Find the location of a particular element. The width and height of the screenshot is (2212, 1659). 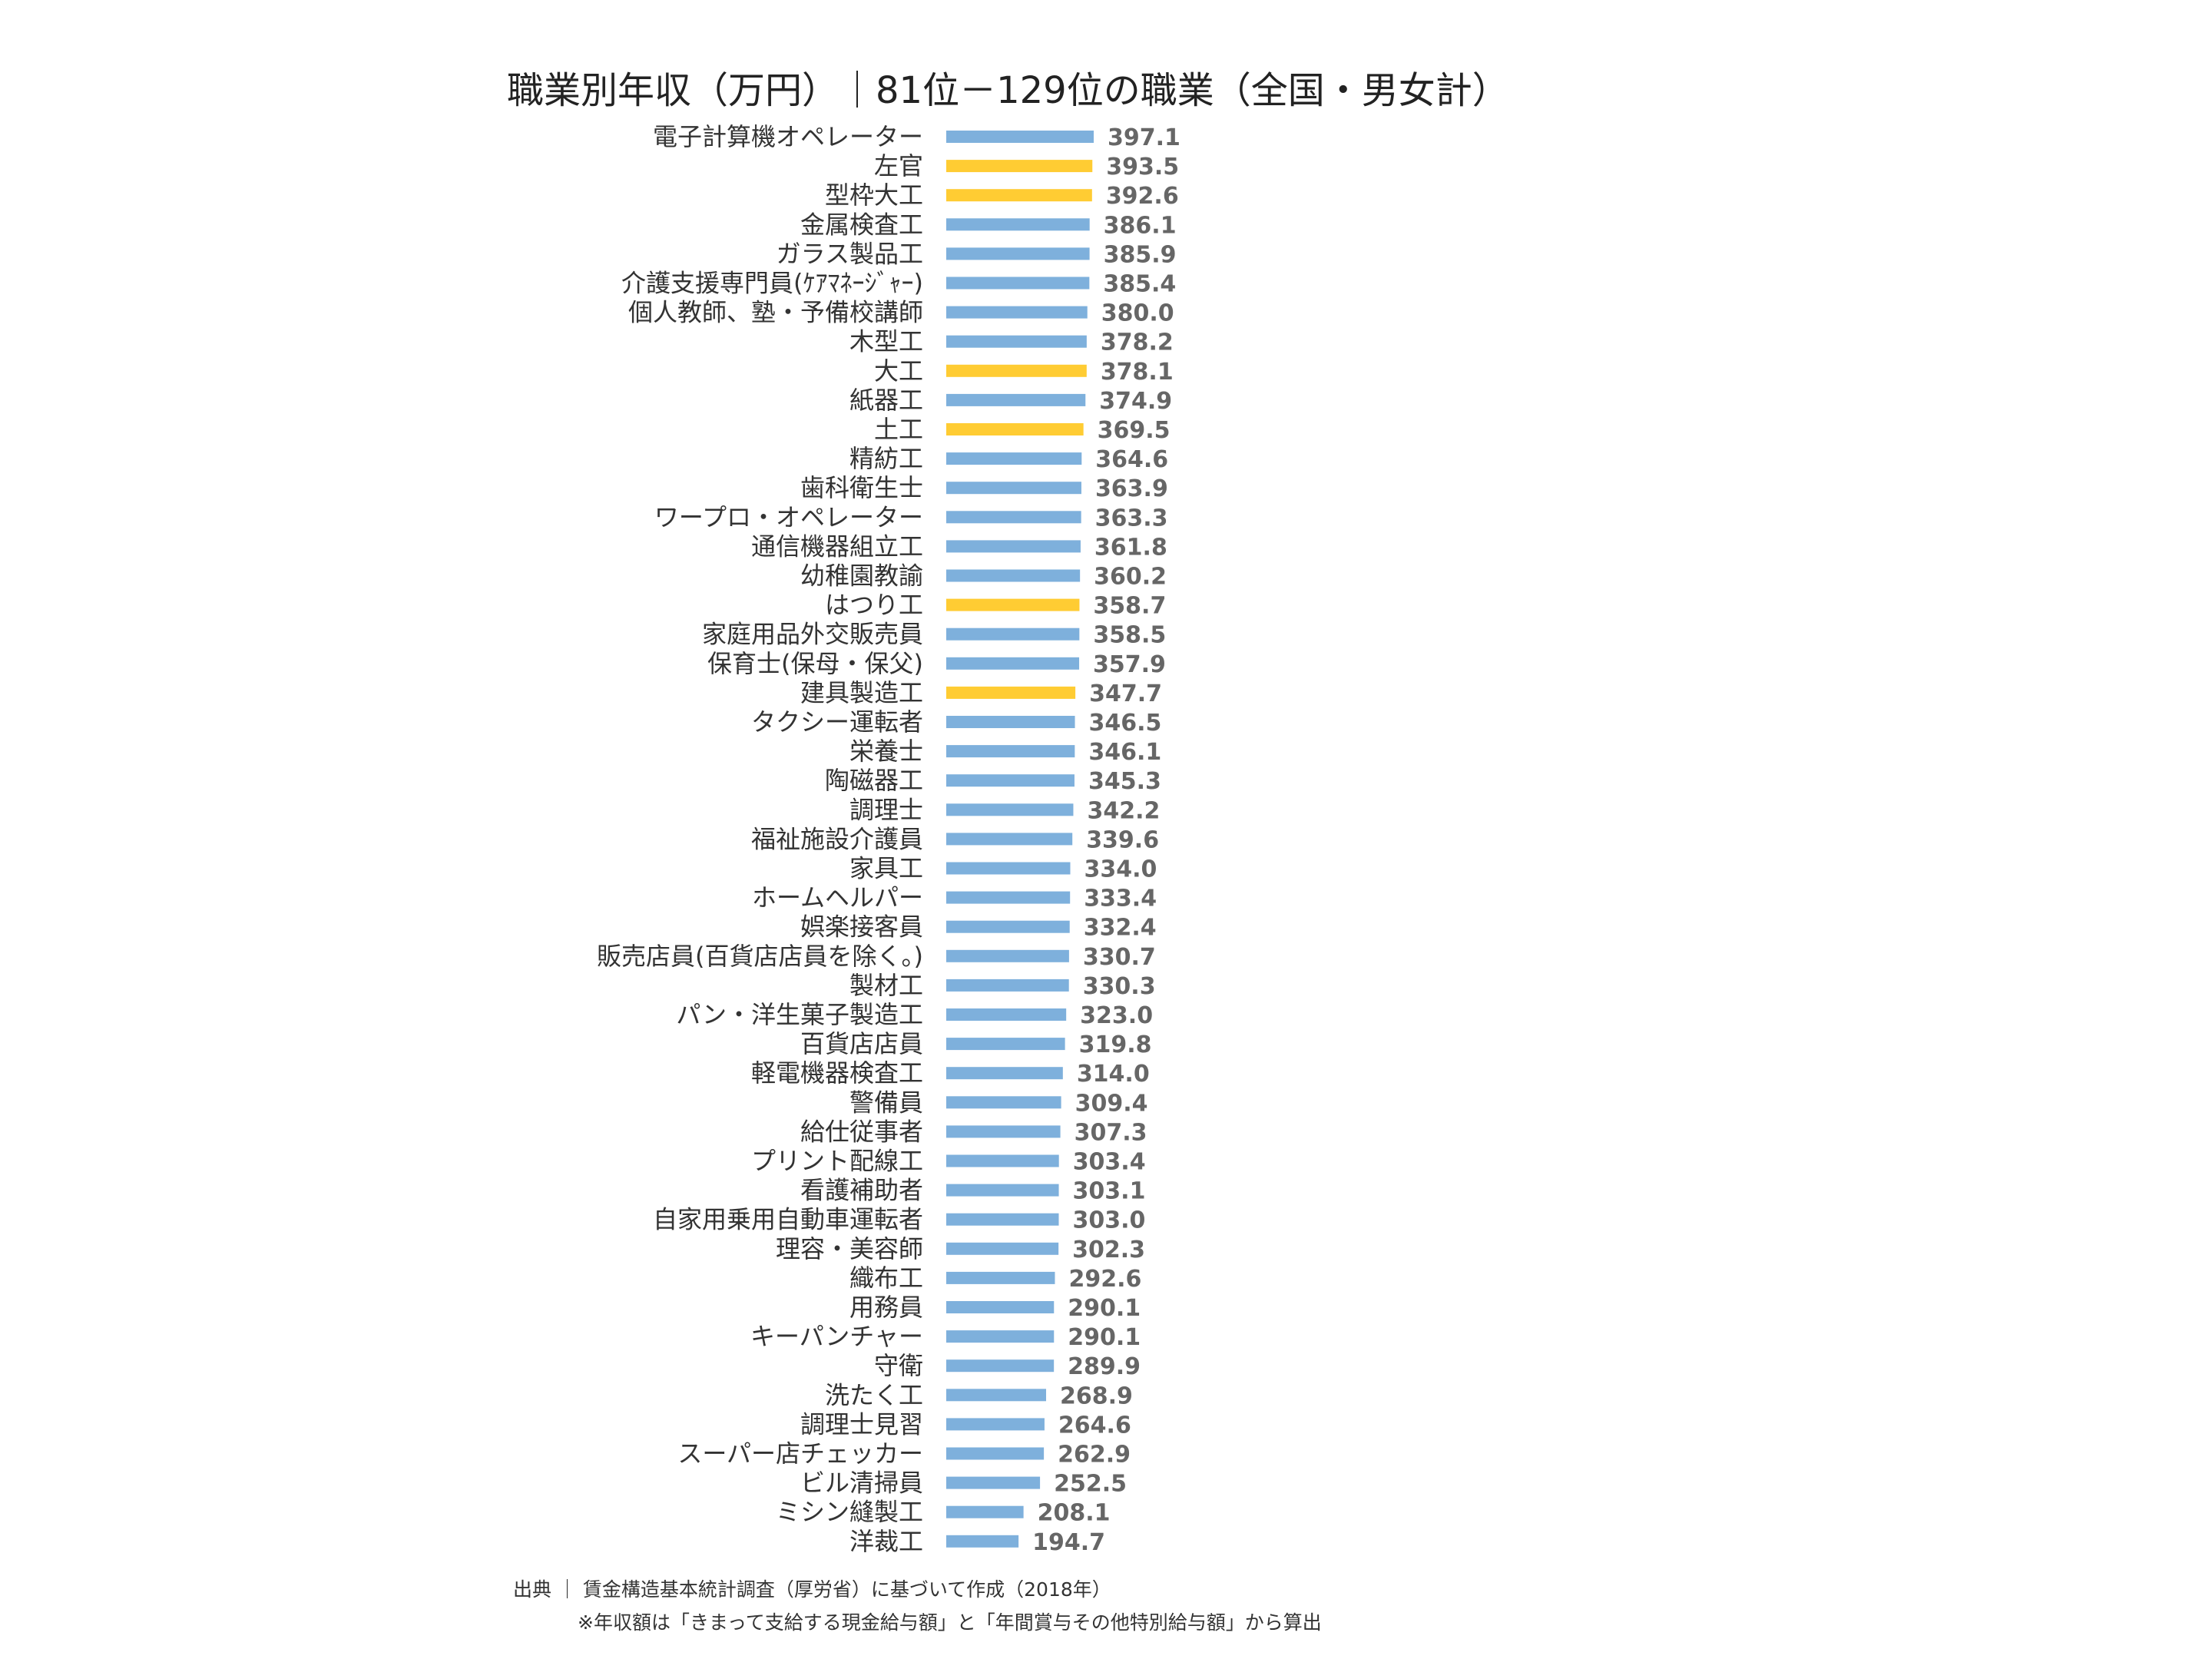

category-label: 歯科衛生士 is located at coordinates (861, 488).